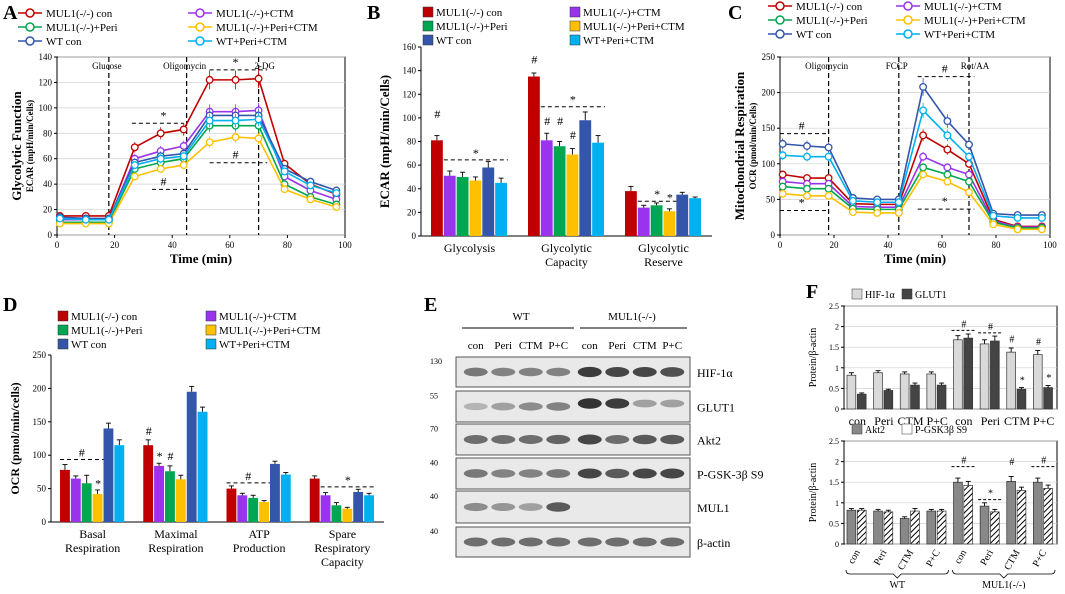 This screenshot has width=1065, height=594. Describe the element at coordinates (89, 345) in the screenshot. I see `legend-label-D-4: WT con` at that location.